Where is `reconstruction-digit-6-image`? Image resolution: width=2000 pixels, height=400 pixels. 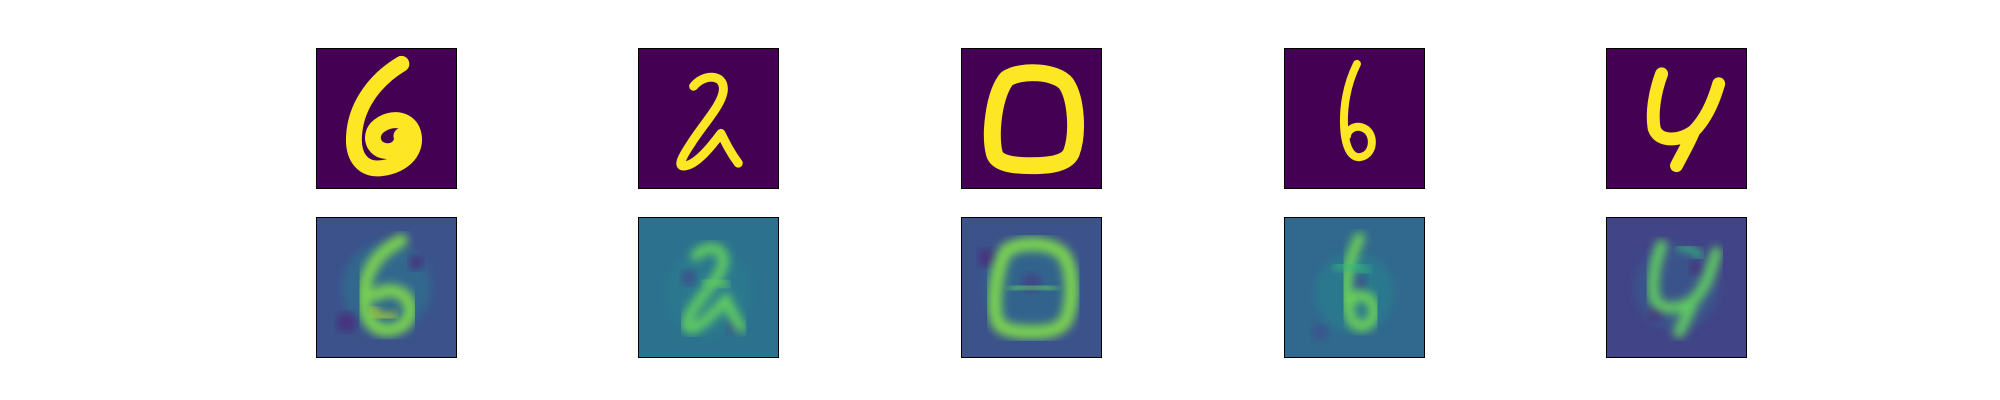 reconstruction-digit-6-image is located at coordinates (386, 287).